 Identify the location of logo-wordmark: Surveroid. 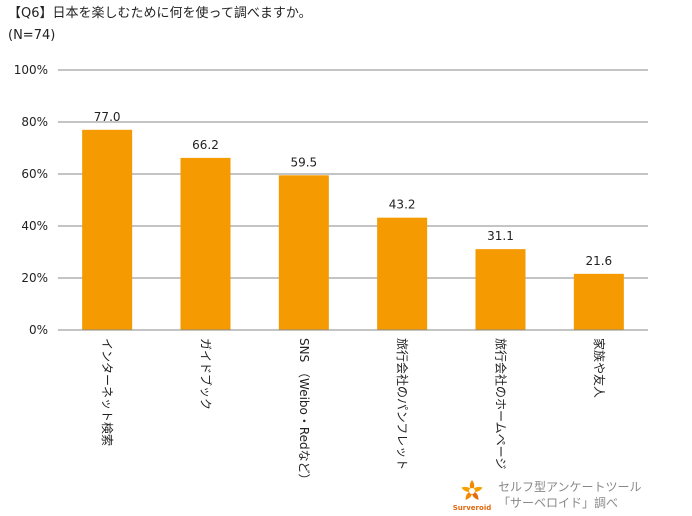
(472, 508).